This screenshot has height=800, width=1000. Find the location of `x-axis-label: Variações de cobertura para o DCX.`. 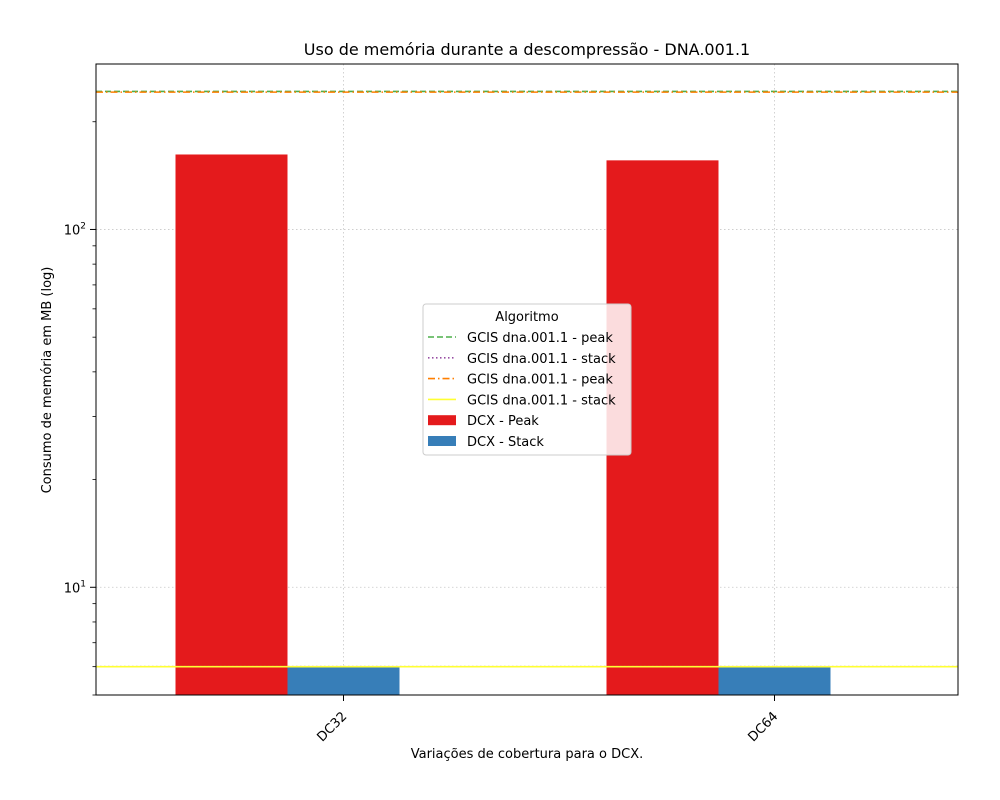

x-axis-label: Variações de cobertura para o DCX. is located at coordinates (527, 754).